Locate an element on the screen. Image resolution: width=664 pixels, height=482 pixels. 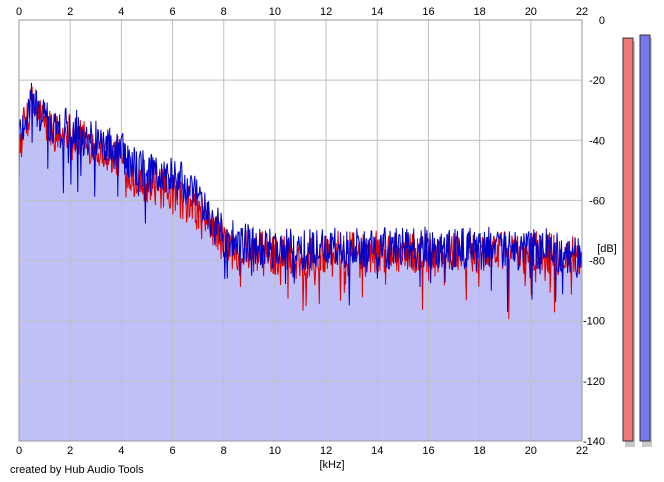
x-tick-label-bottom: 0 is located at coordinates (19, 451).